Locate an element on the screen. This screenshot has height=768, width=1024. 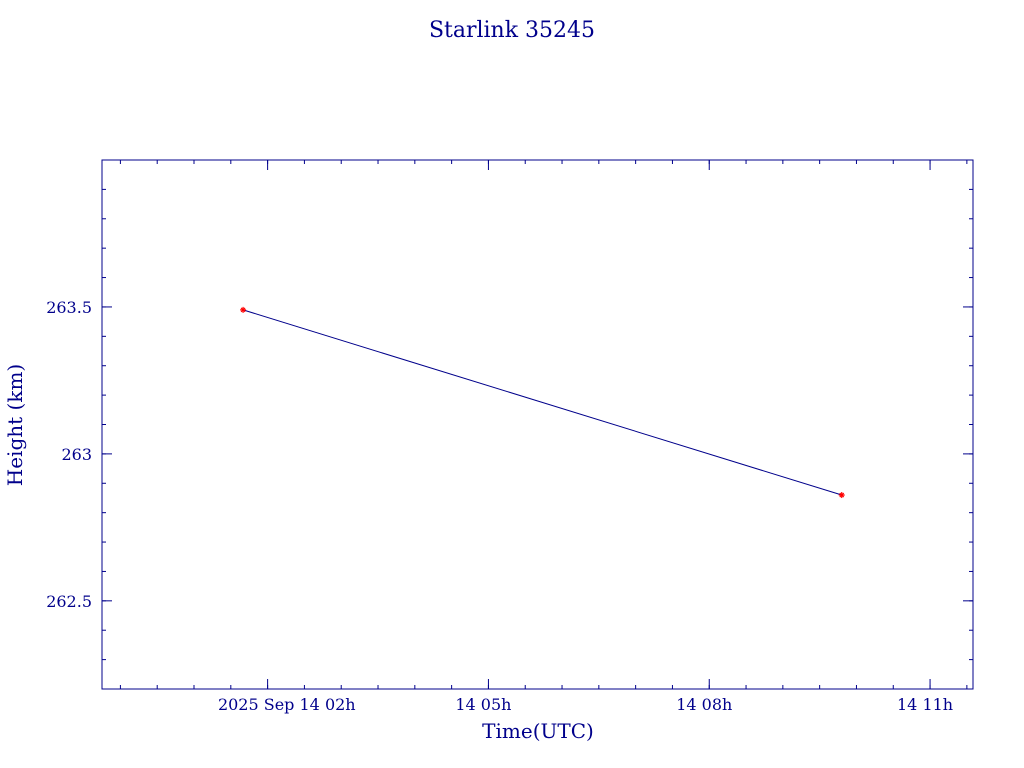
x-axis-label: Time(UTC) is located at coordinates (538, 731).